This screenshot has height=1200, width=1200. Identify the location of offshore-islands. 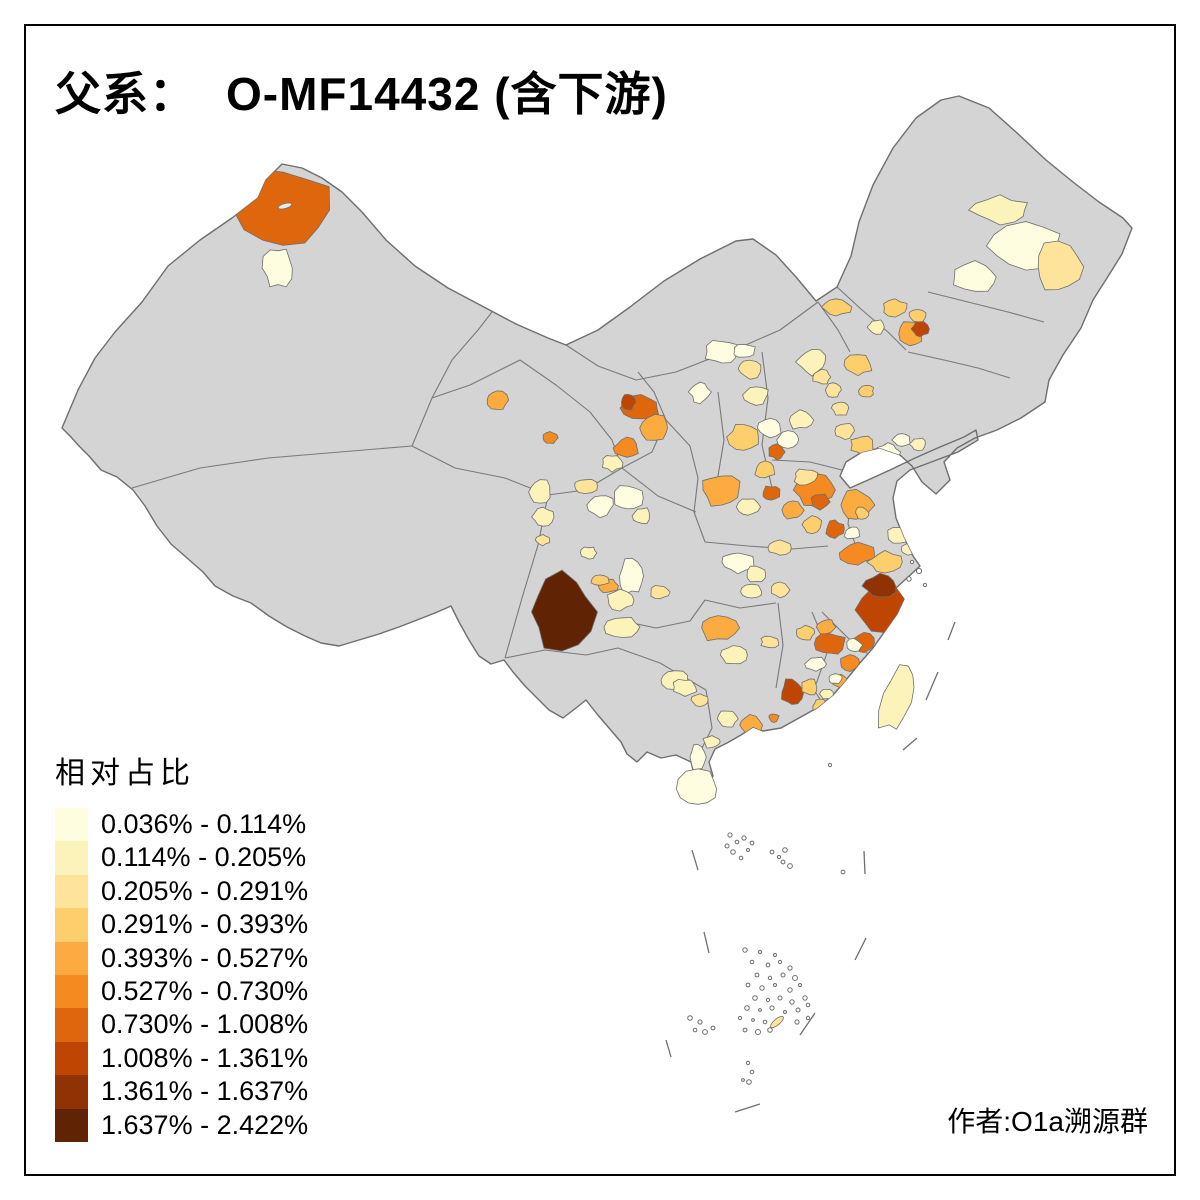
(795, 846).